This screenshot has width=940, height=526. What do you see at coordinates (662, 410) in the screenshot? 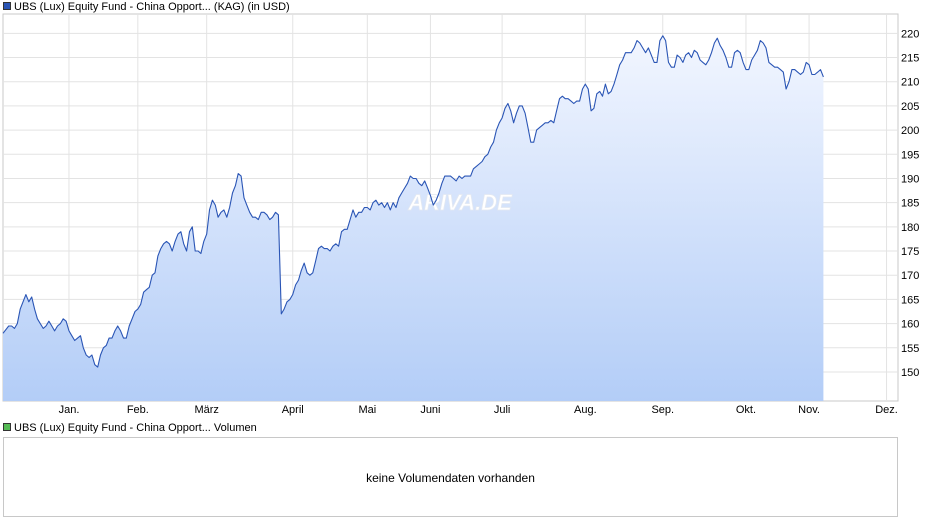
I see `x-tick-label: Sep.` at bounding box center [662, 410].